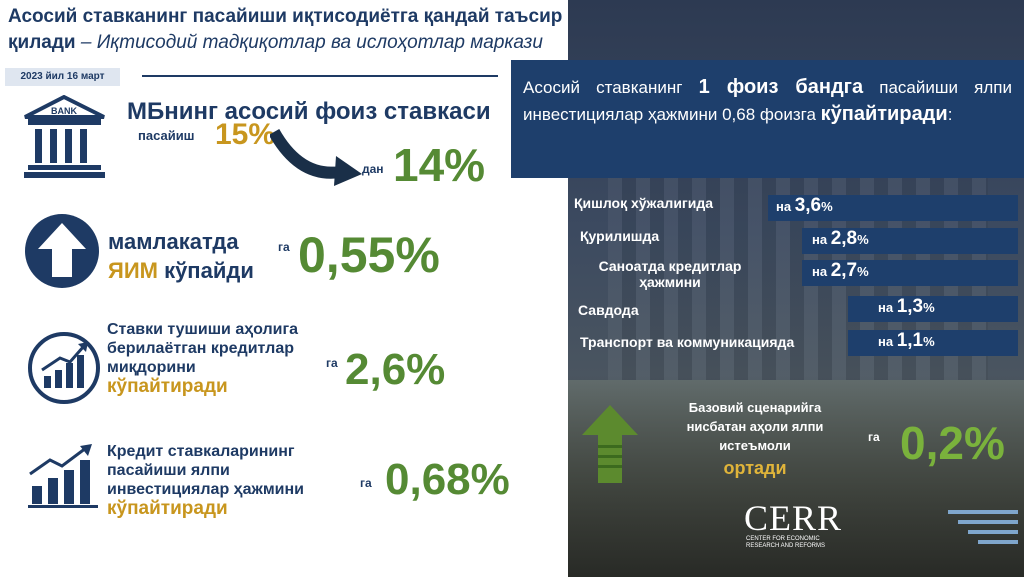 The image size is (1024, 577). I want to click on info-b2: кўпайтиради, so click(884, 114).